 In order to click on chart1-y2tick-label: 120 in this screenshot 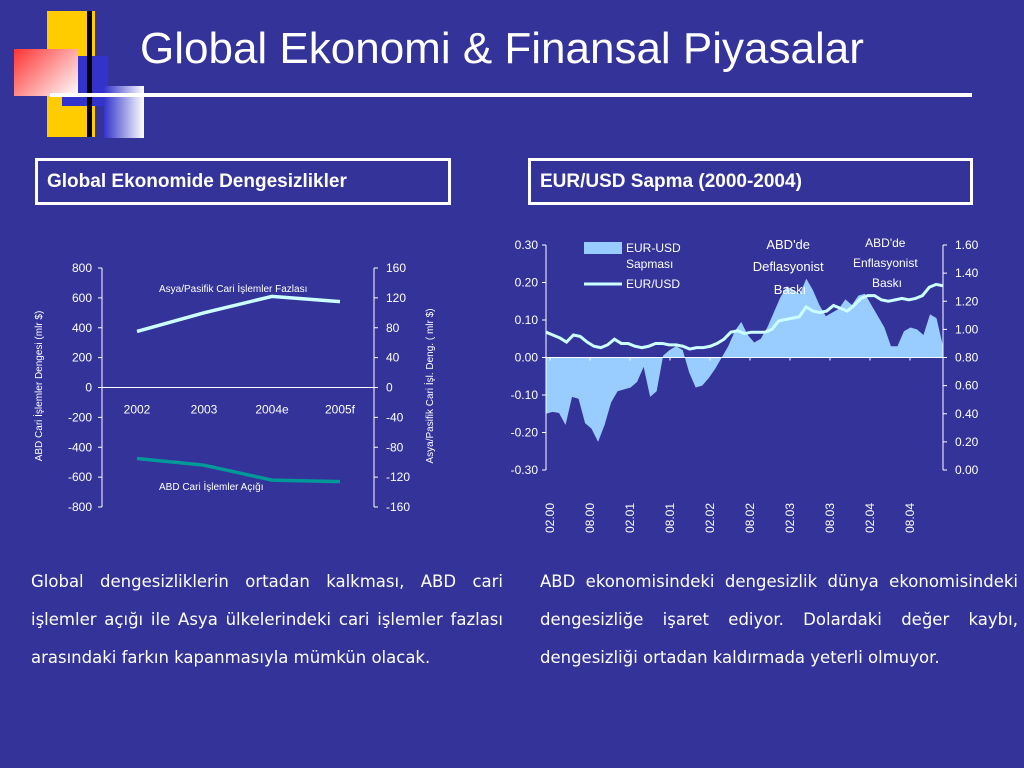, I will do `click(396, 298)`.